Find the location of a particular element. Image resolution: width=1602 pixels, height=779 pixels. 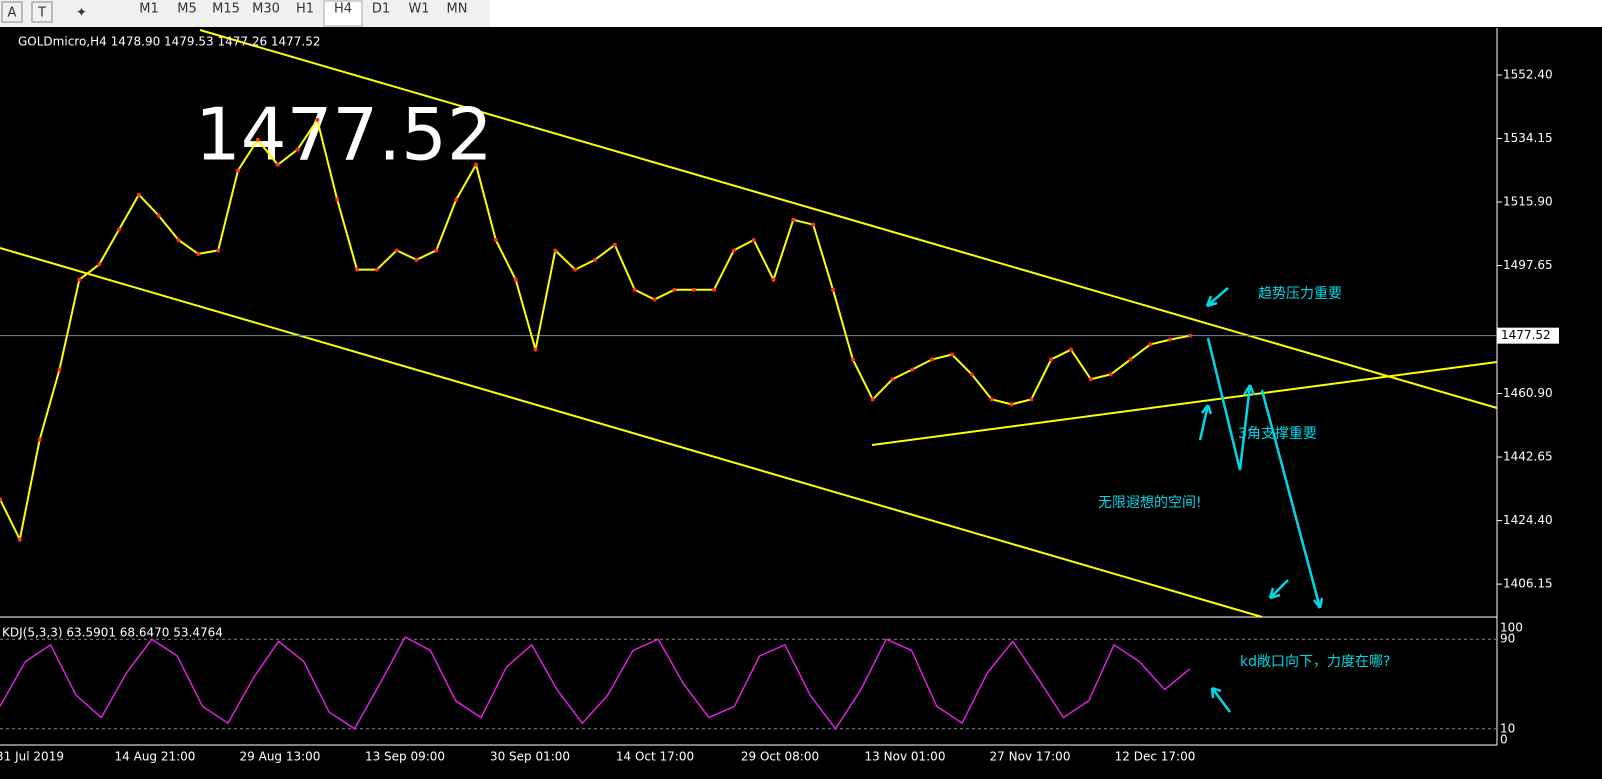

current-price-label: 1477.52 is located at coordinates (1526, 335).